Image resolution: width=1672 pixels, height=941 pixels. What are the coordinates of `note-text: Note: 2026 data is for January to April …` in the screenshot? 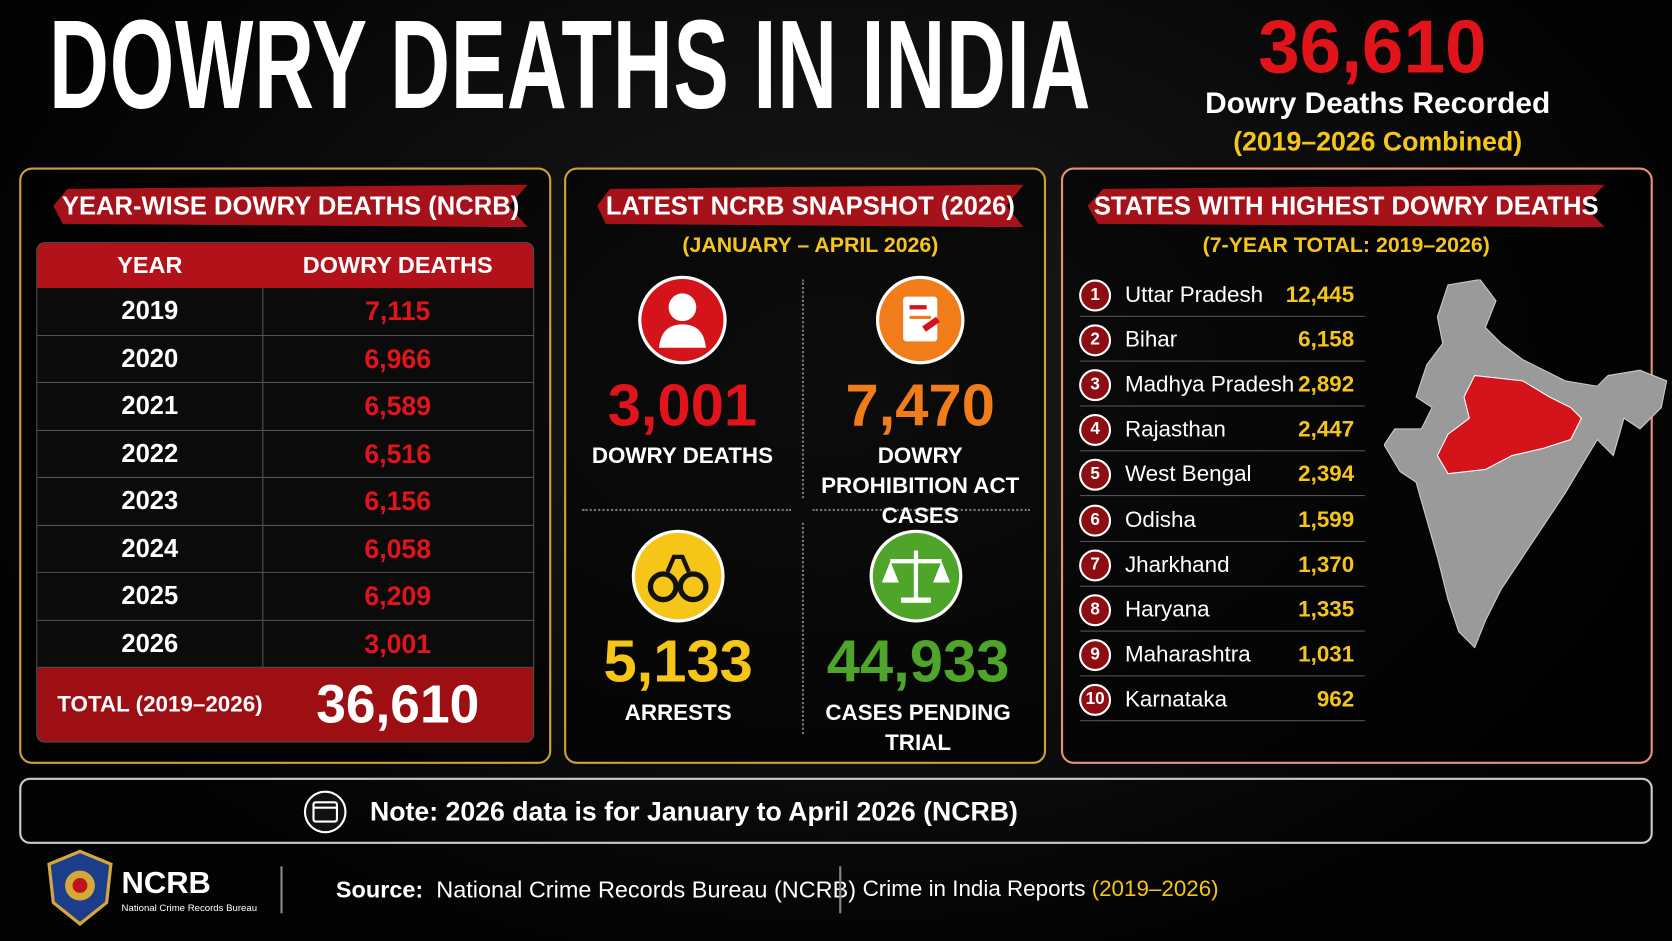 It's located at (694, 811).